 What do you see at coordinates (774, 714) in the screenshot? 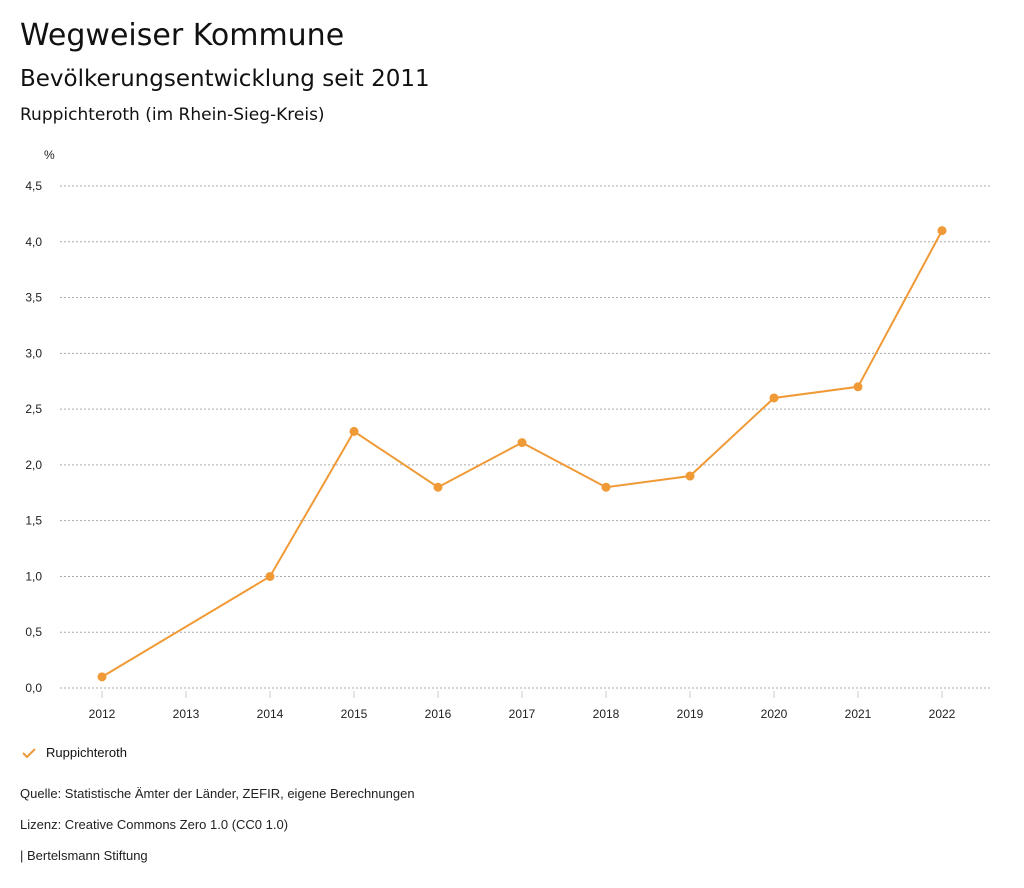
I see `x-tick-label: 2020` at bounding box center [774, 714].